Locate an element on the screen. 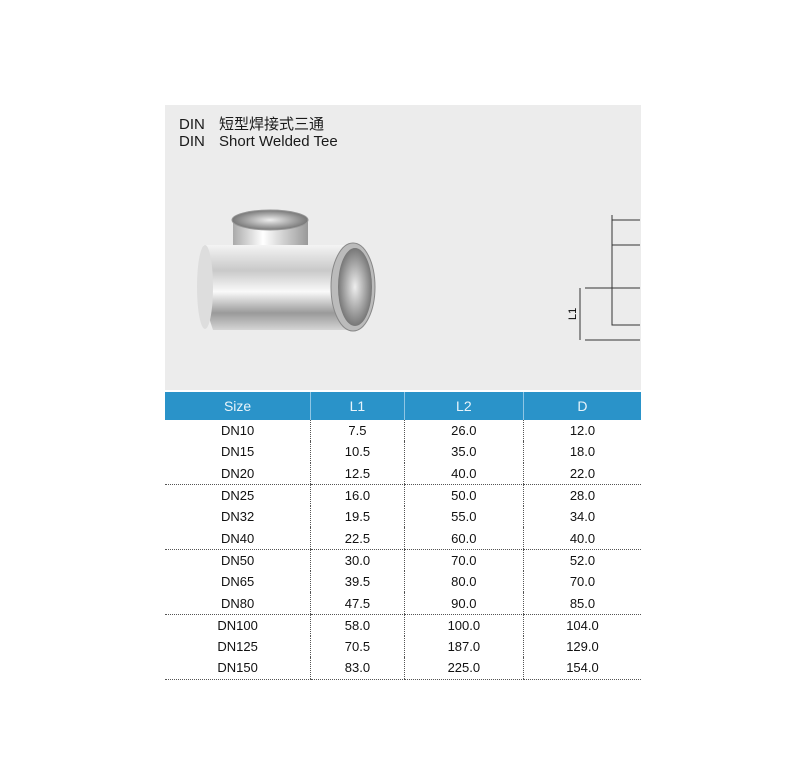 The width and height of the screenshot is (800, 759). cell-size: DN100 is located at coordinates (237, 625).